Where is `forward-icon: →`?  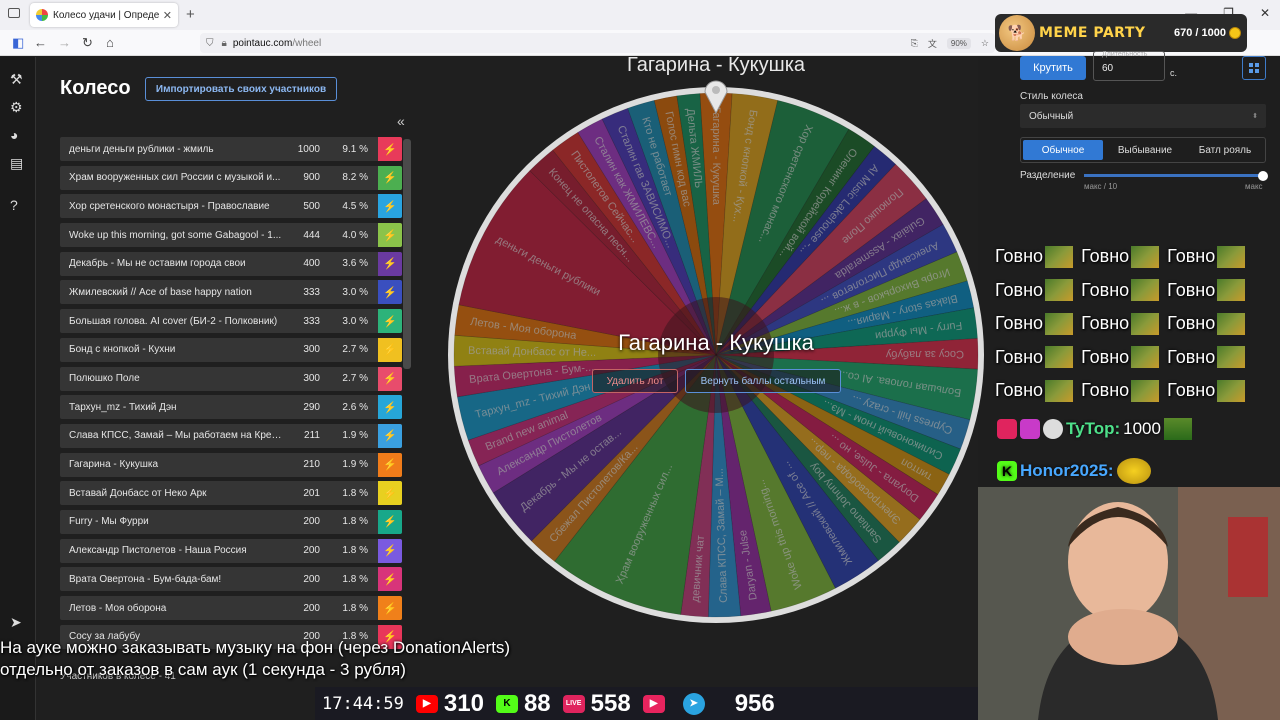 forward-icon: → is located at coordinates (64, 42).